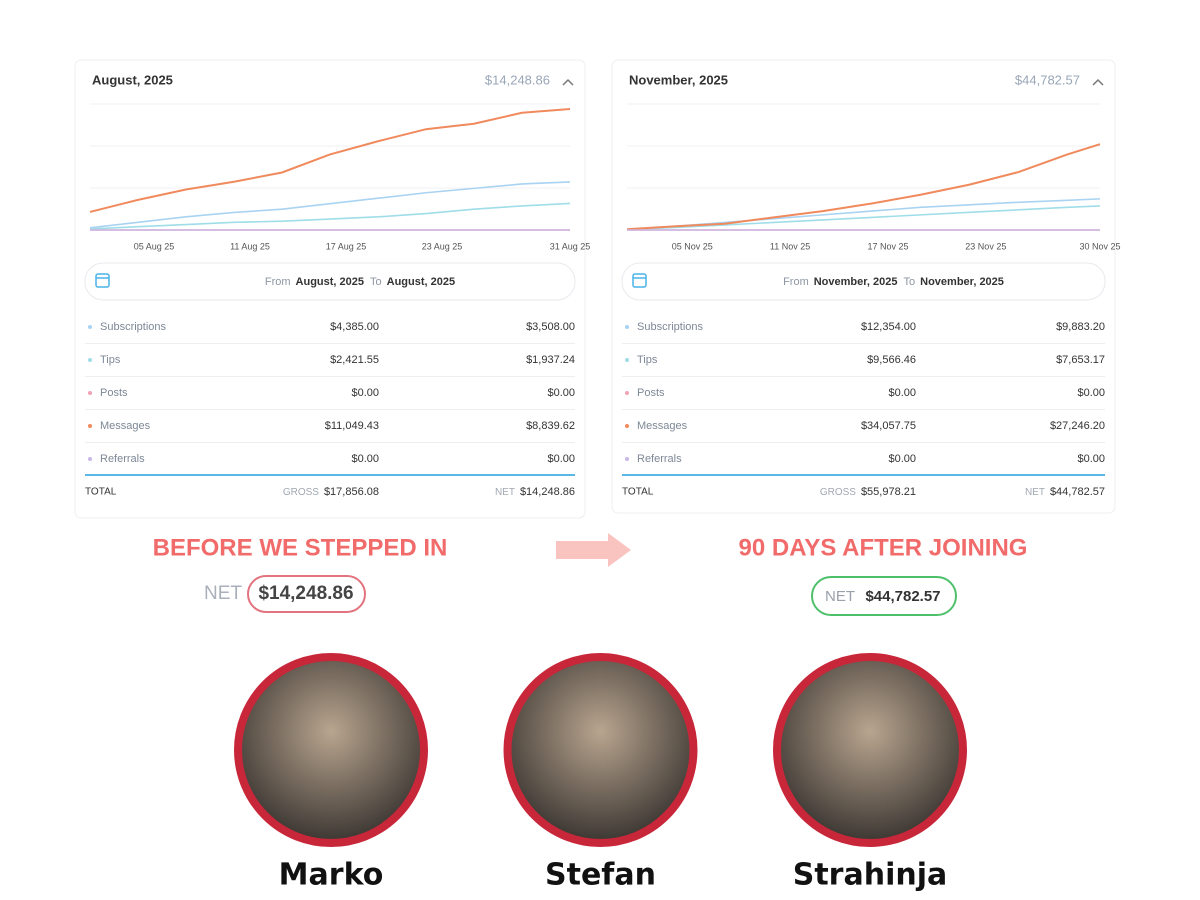  What do you see at coordinates (550, 426) in the screenshot?
I see `row-net: $8,839.62` at bounding box center [550, 426].